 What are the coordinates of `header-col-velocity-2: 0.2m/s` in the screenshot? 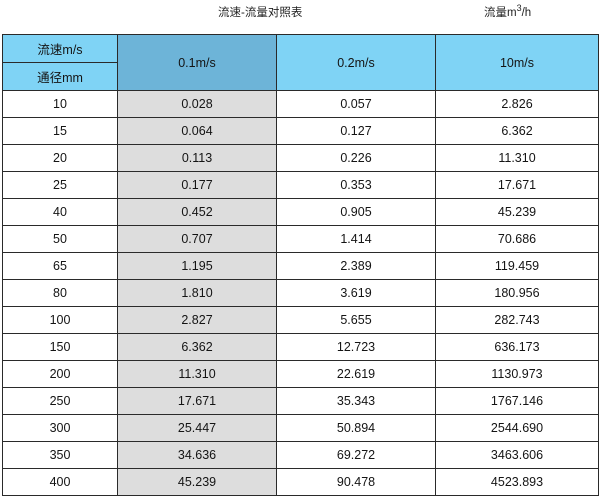 It's located at (356, 62).